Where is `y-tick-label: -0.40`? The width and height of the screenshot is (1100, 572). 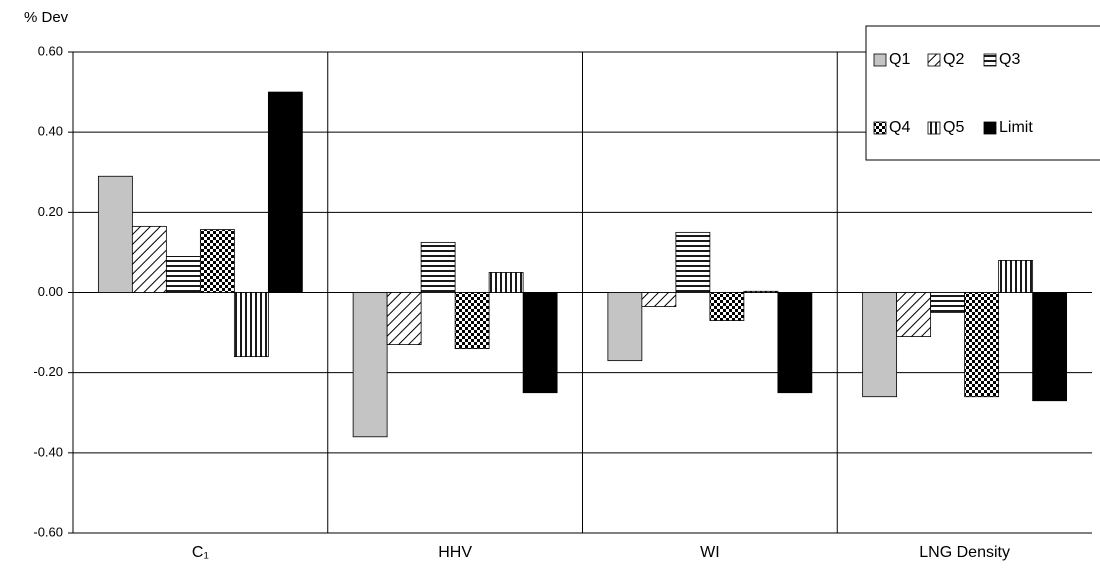 y-tick-label: -0.40 is located at coordinates (48, 451).